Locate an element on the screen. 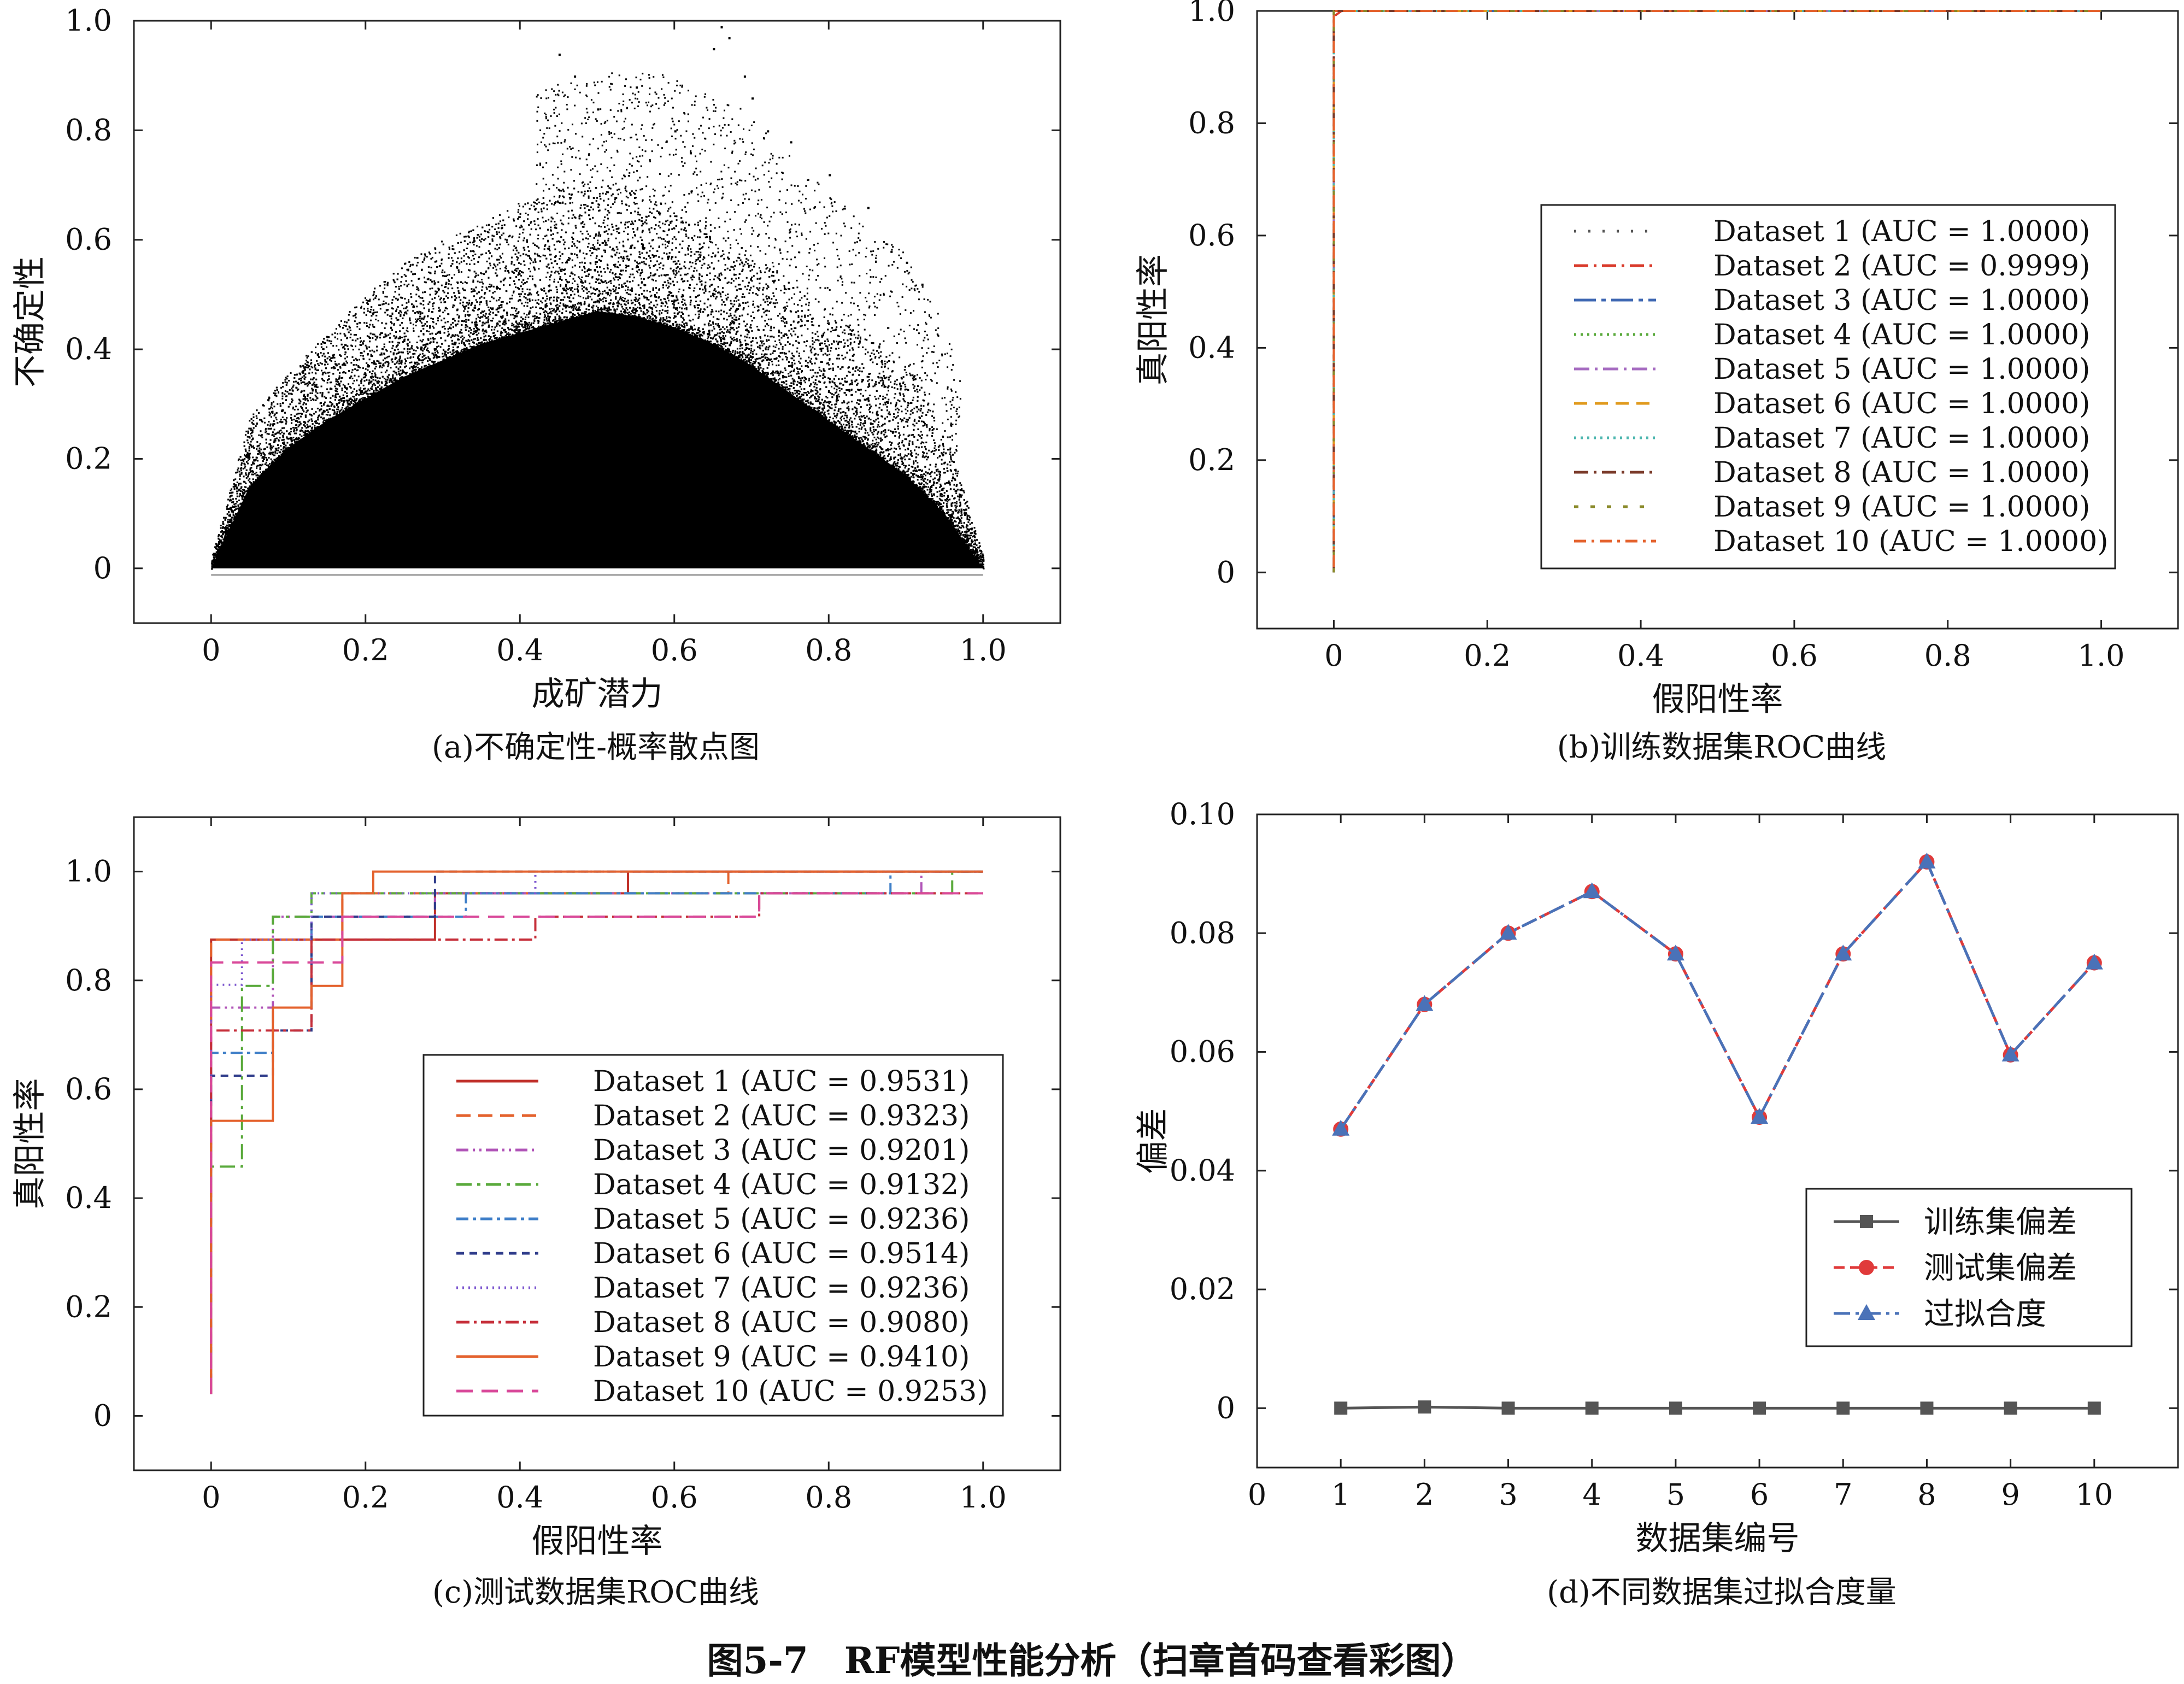  y-tick-label: 1.0 is located at coordinates (88, 20).